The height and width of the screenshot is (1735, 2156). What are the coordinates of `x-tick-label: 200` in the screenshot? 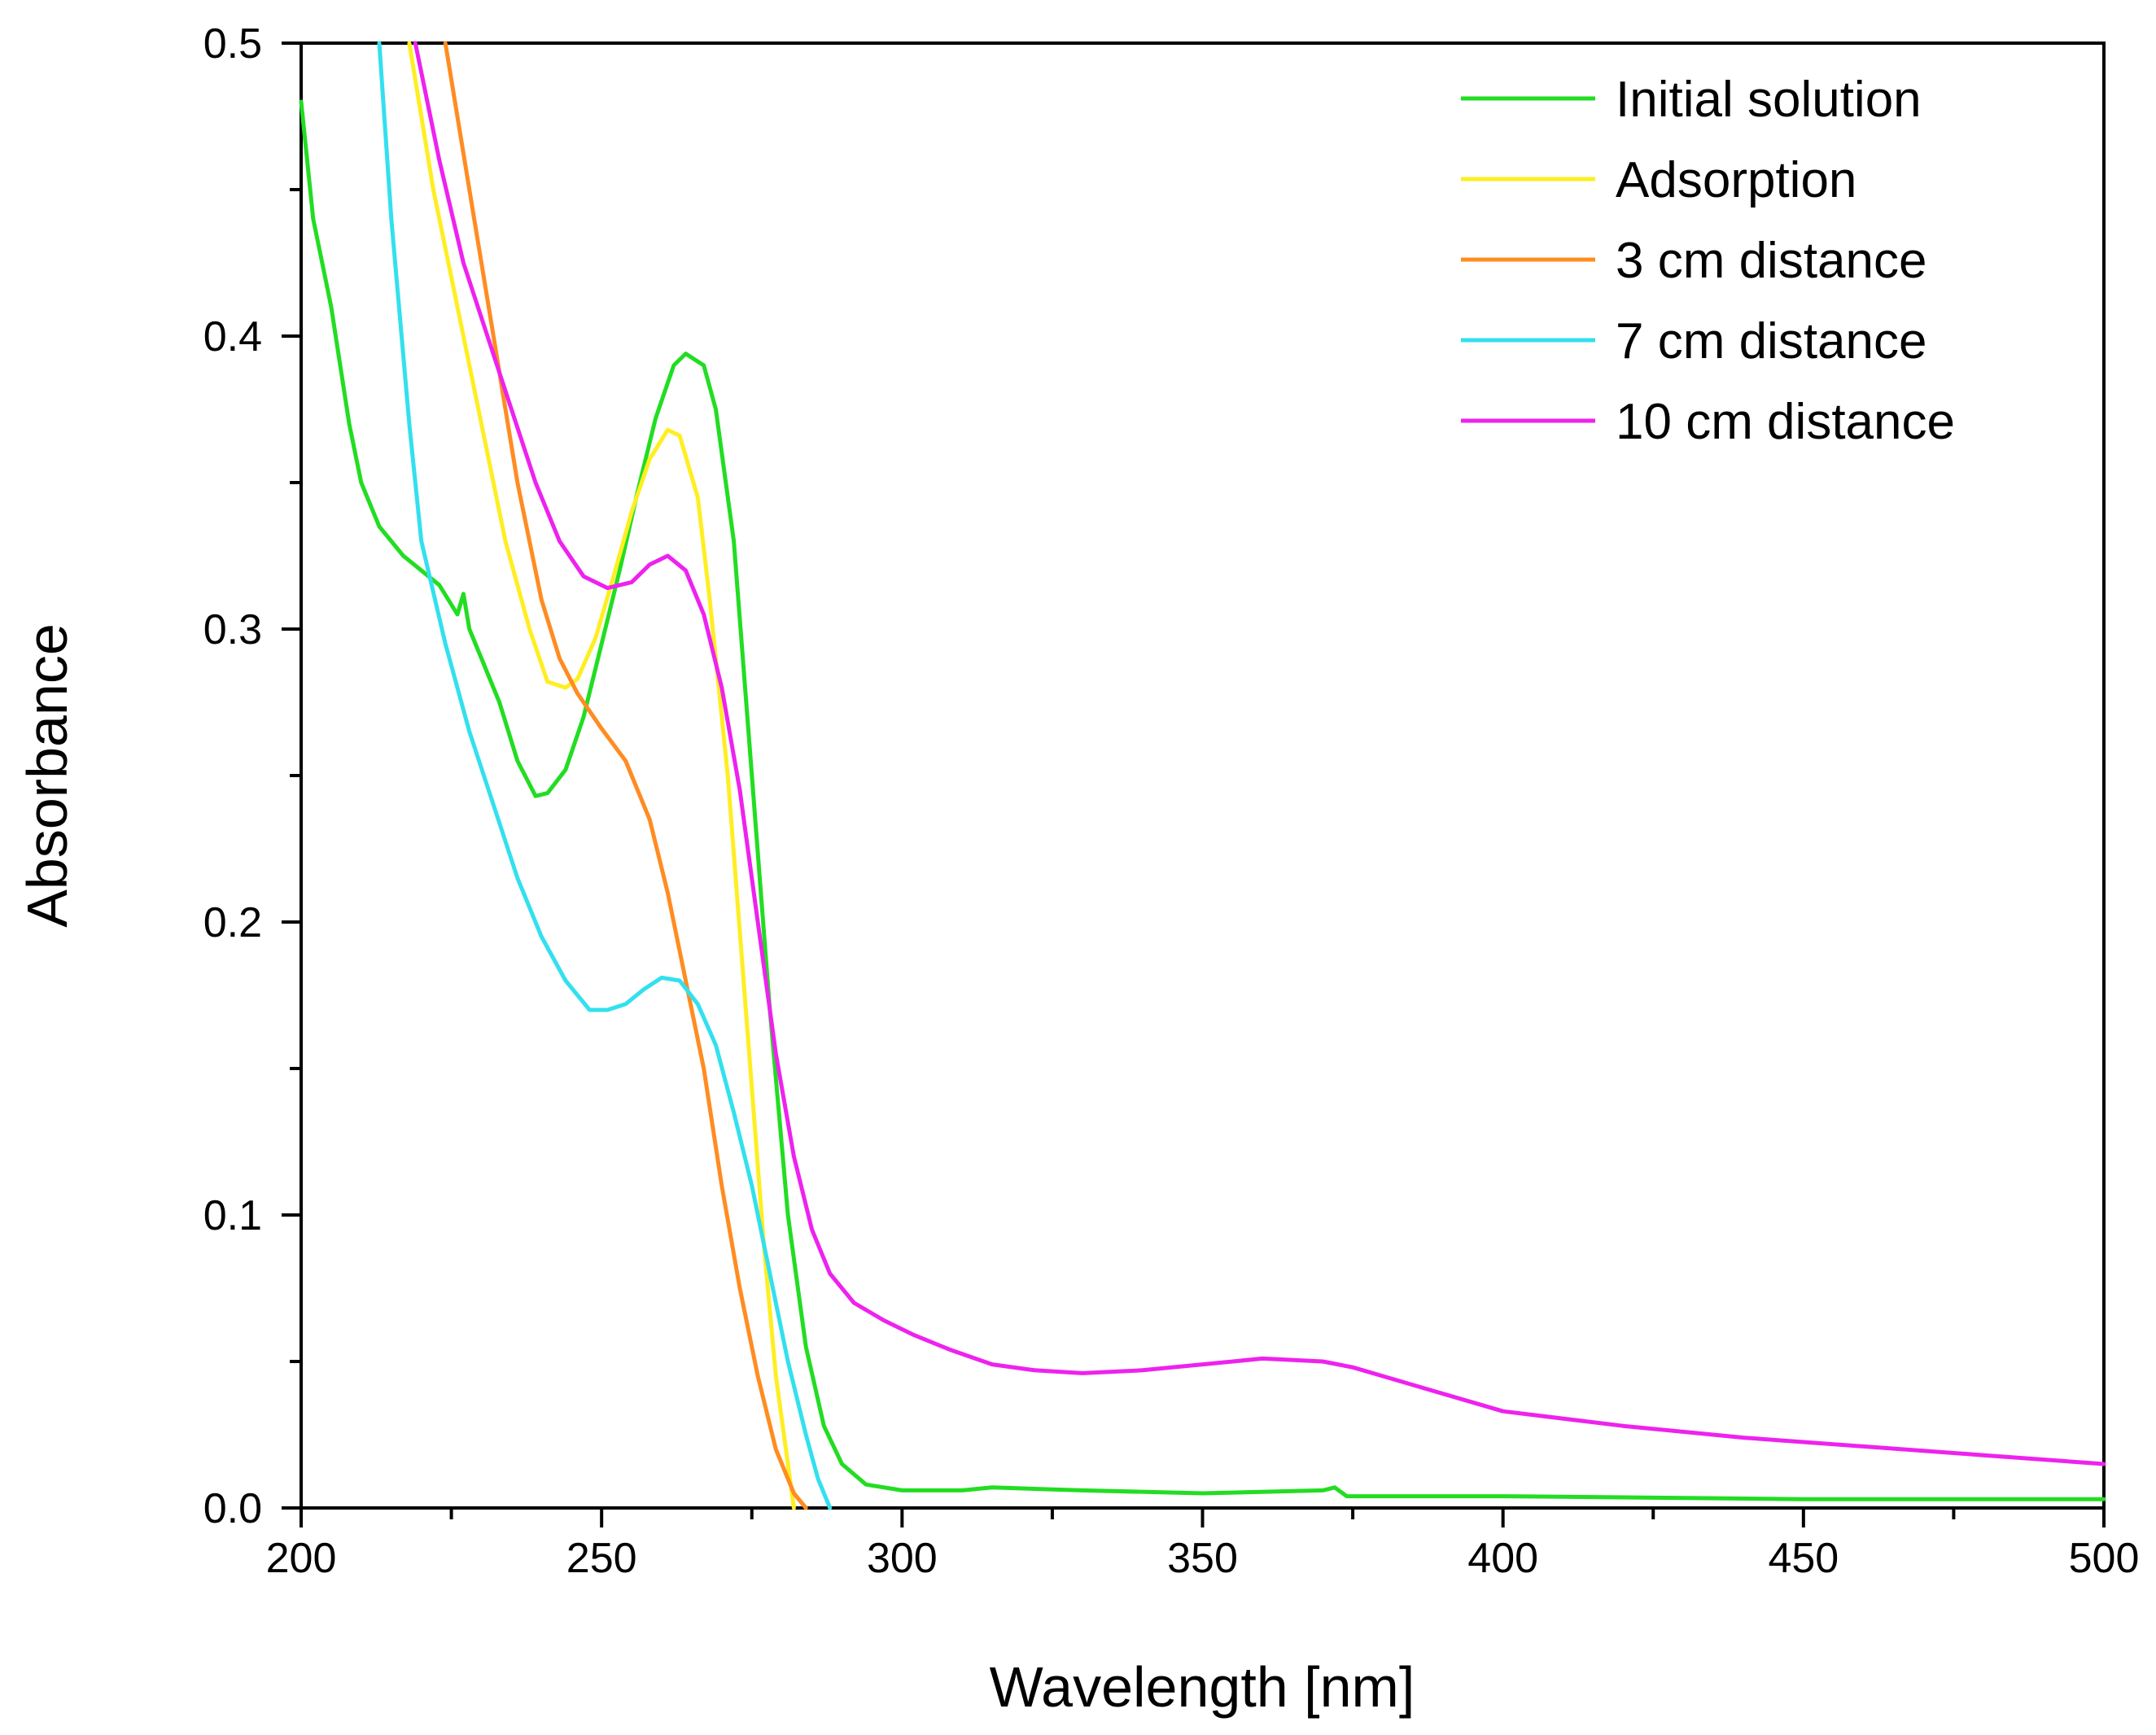 It's located at (301, 1559).